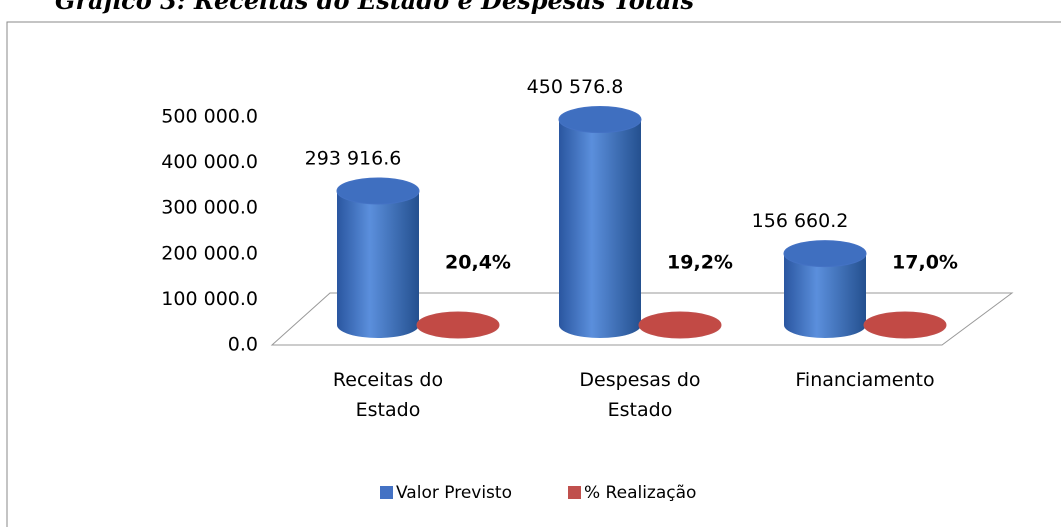 This screenshot has width=1061, height=527. I want to click on legend-label: % Realização, so click(640, 493).